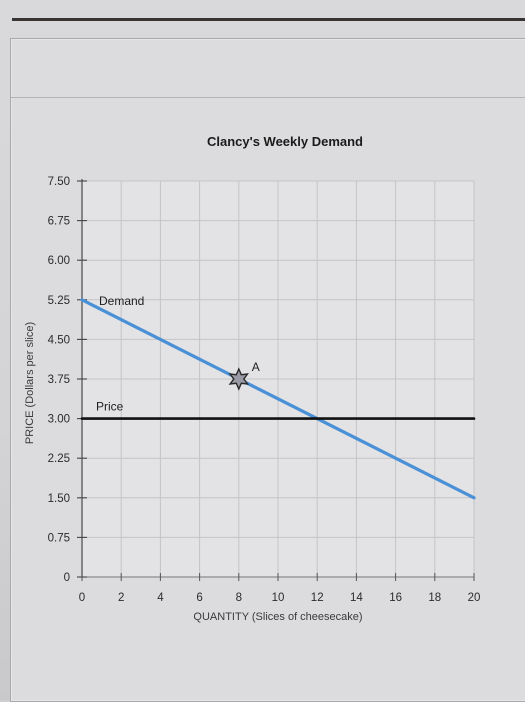 The image size is (525, 702). Describe the element at coordinates (278, 598) in the screenshot. I see `x-tick-label: 10` at that location.